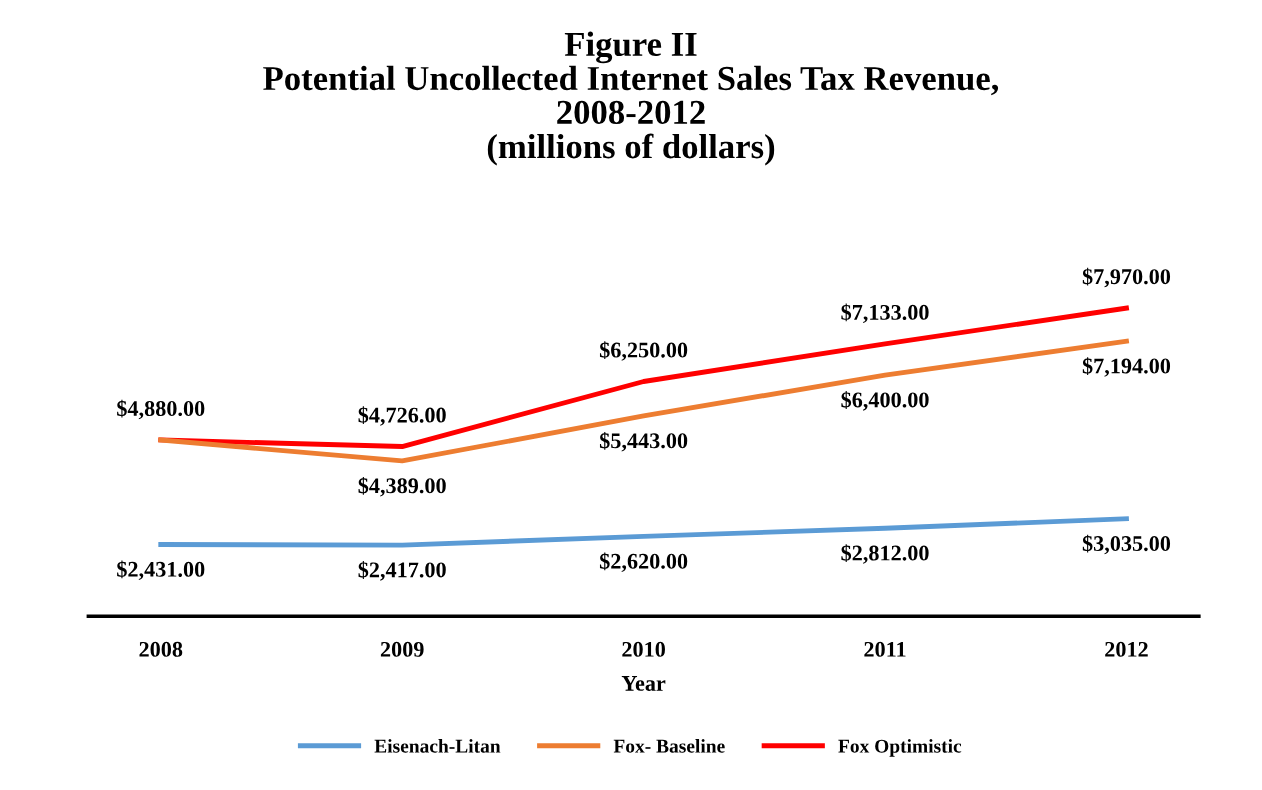 The image size is (1262, 790). I want to click on data-label: $7,970.00, so click(1126, 277).